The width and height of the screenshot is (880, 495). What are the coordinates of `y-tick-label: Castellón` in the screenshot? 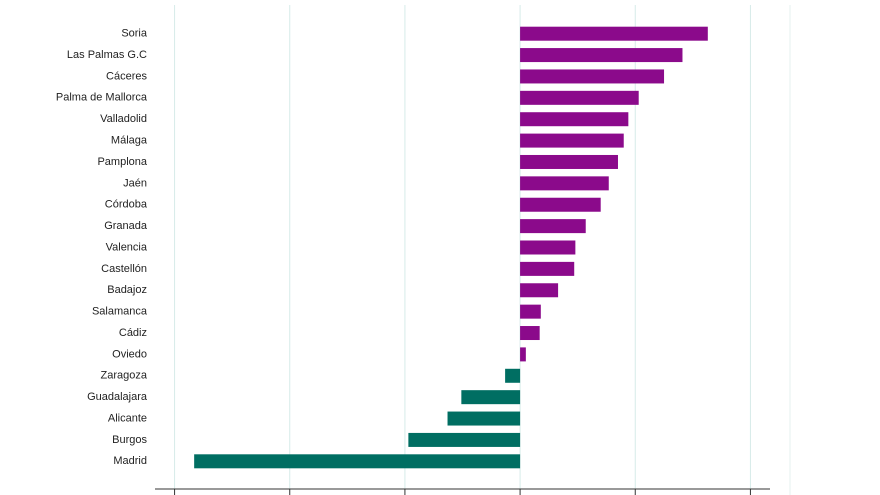 It's located at (124, 269).